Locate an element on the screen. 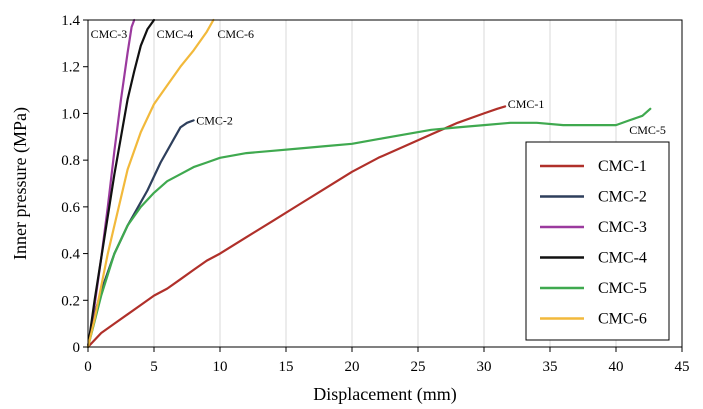  annotation-cmc-4: CMC-4 is located at coordinates (175, 34).